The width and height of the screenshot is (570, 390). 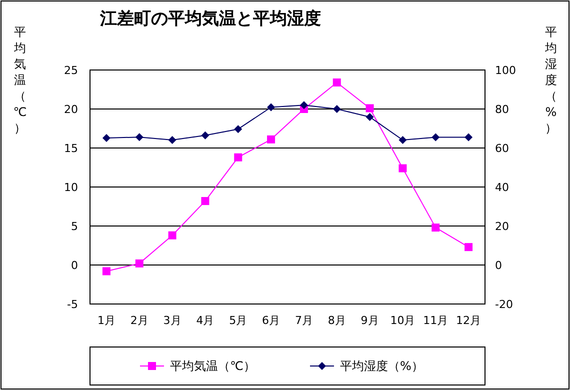 I want to click on y2label: 平均湿度（%）, so click(x=551, y=80).